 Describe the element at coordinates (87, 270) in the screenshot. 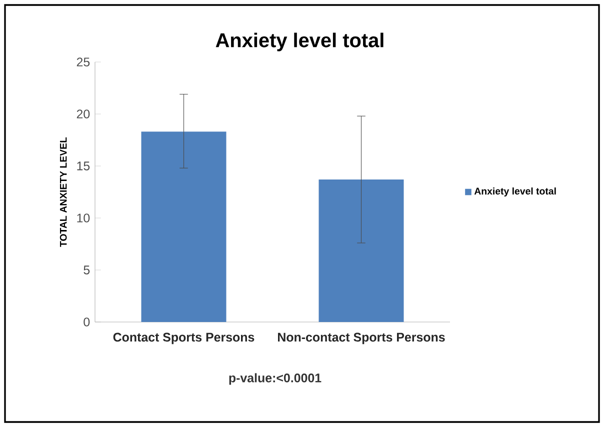

I see `y-tick-label: 5` at that location.